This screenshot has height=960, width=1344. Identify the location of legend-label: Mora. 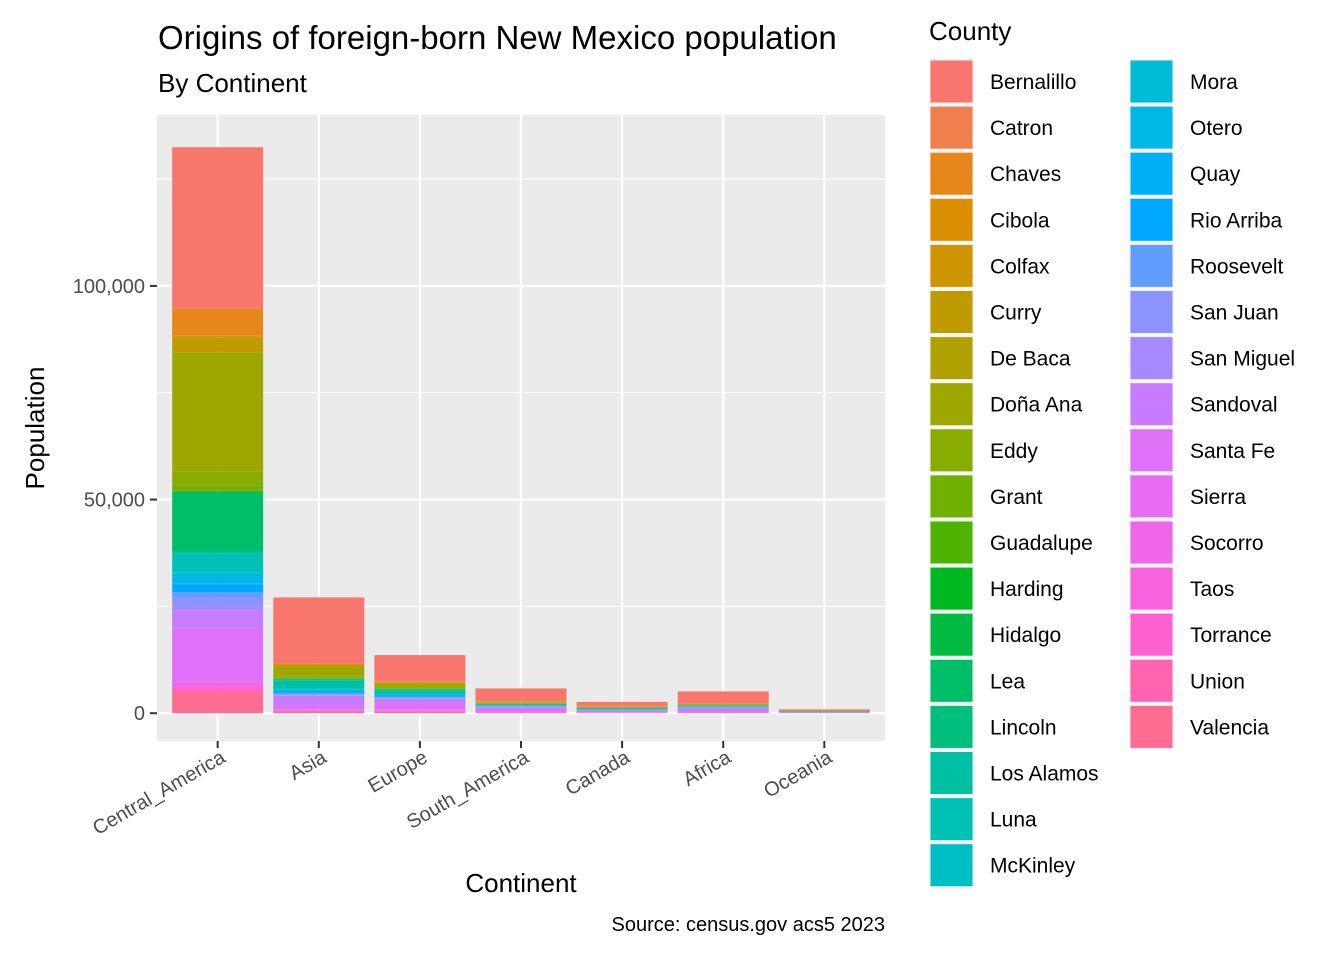
(1214, 82).